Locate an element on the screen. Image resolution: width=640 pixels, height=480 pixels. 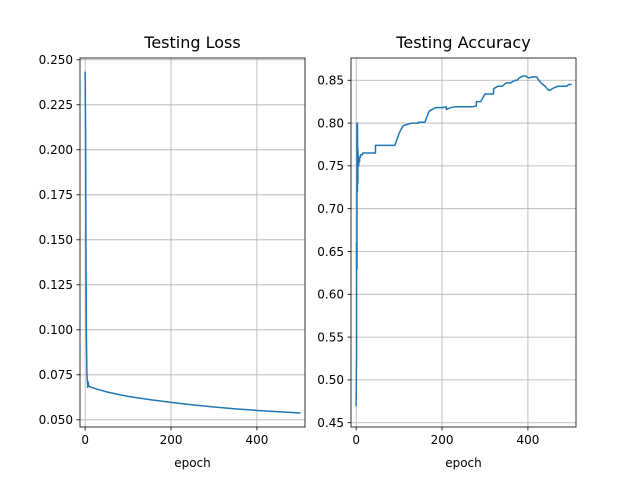
loss-y-tick-label: 0.200 is located at coordinates (56, 150).